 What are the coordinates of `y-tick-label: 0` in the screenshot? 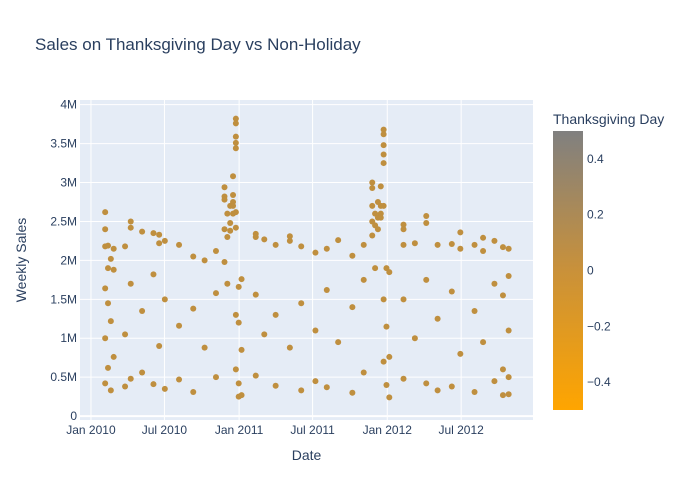 It's located at (73, 416).